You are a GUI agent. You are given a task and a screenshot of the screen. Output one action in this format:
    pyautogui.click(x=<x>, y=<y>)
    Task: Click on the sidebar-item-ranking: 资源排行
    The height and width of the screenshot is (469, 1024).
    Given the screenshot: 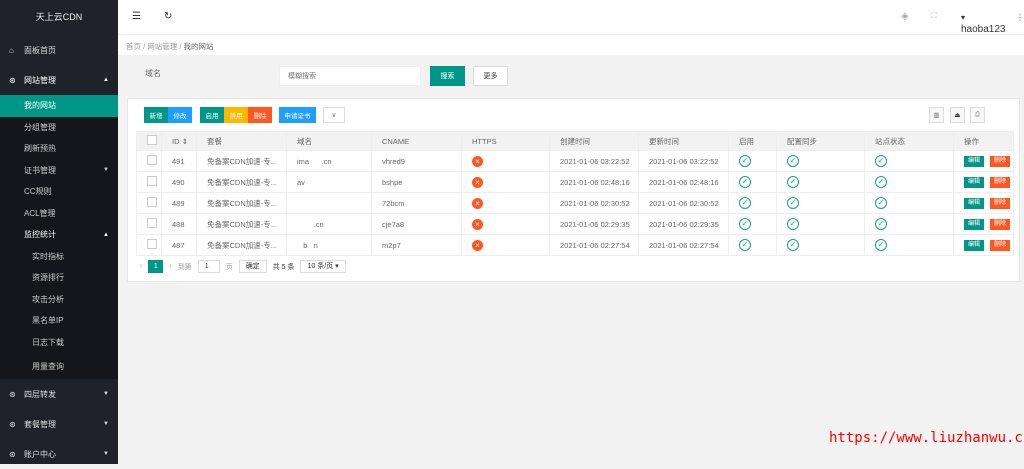 What is the action you would take?
    pyautogui.click(x=48, y=278)
    